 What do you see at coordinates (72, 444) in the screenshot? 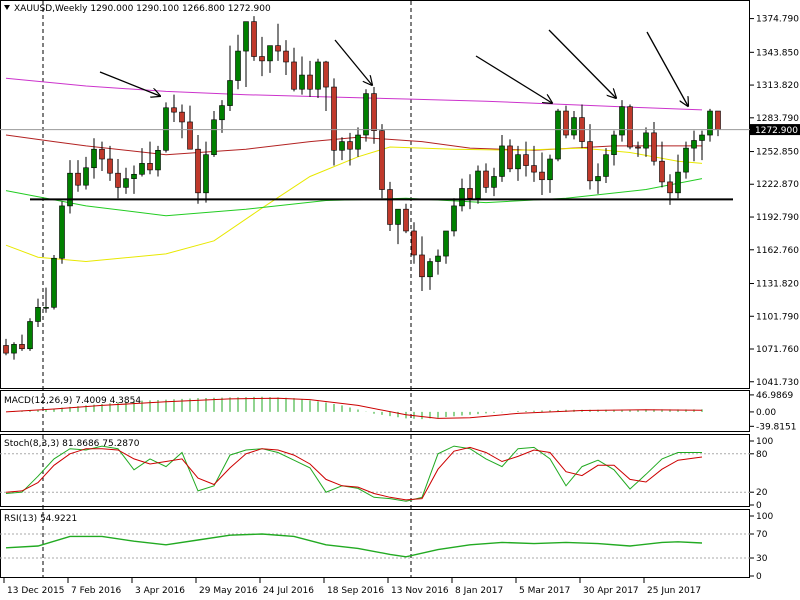
I see `stoch-title: Stoch(8,3,3) 81.8686 75.2870` at bounding box center [72, 444].